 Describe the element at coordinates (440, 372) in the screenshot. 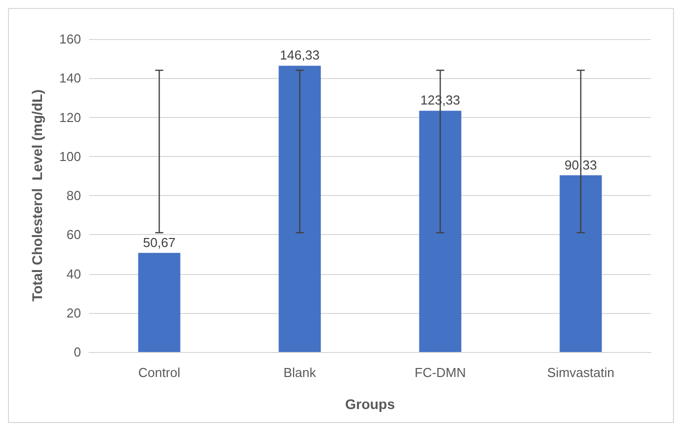

I see `x-tick-label: FC-DMN` at that location.